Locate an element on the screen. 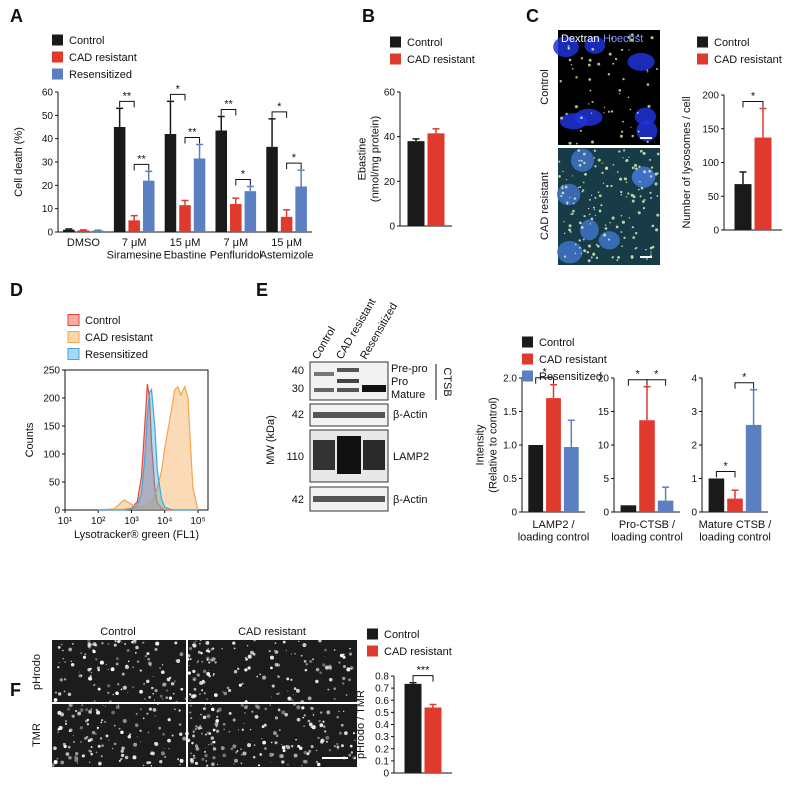 The height and width of the screenshot is (800, 800). significance-label: * is located at coordinates (294, 158).